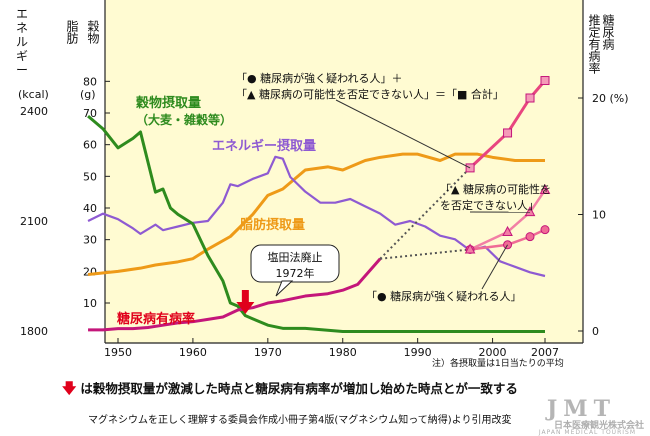  I want to click on rate-axis-title-2: 推定有病率, so click(594, 44).